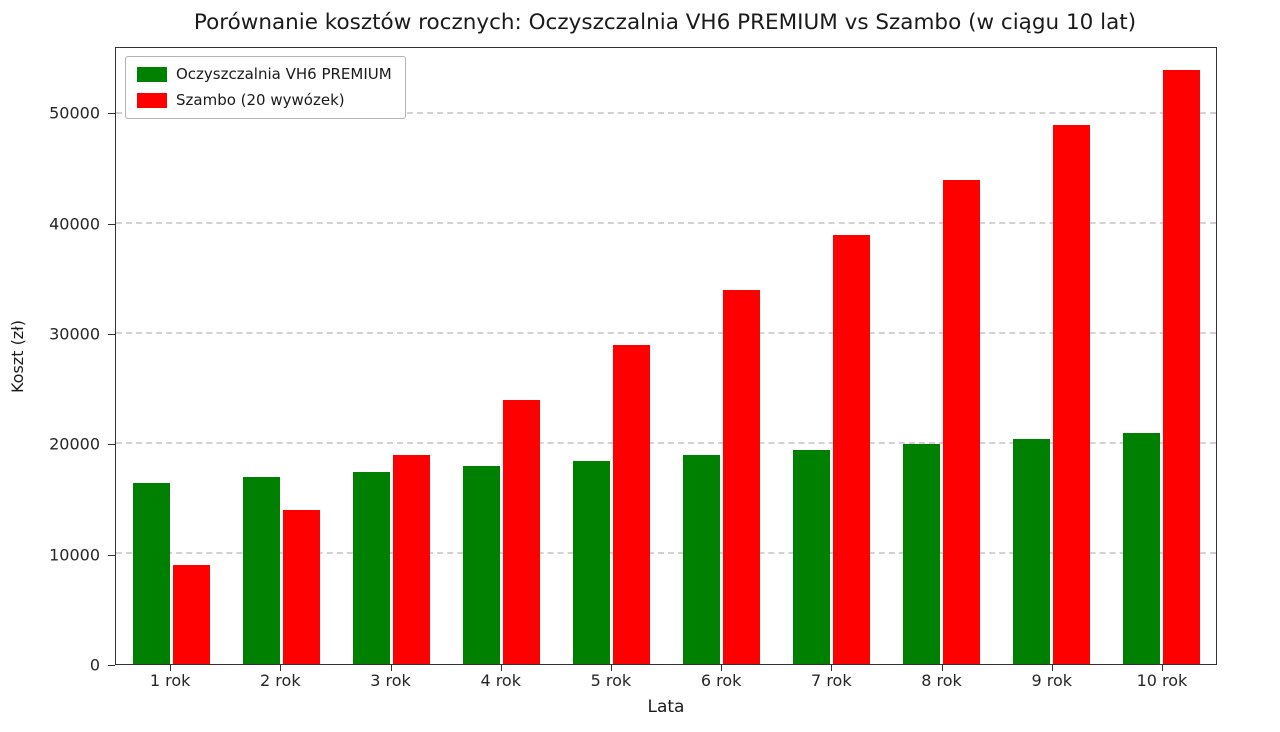  What do you see at coordinates (1161, 356) in the screenshot?
I see `bar-group-10-rok` at bounding box center [1161, 356].